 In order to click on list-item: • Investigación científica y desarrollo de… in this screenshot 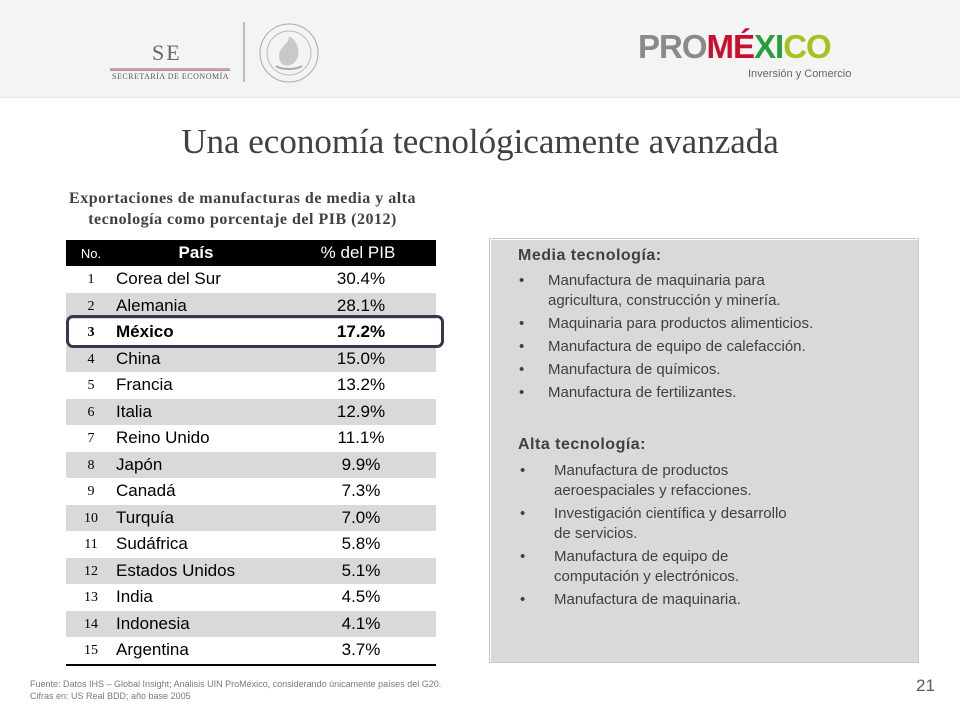, I will do `click(710, 524)`.